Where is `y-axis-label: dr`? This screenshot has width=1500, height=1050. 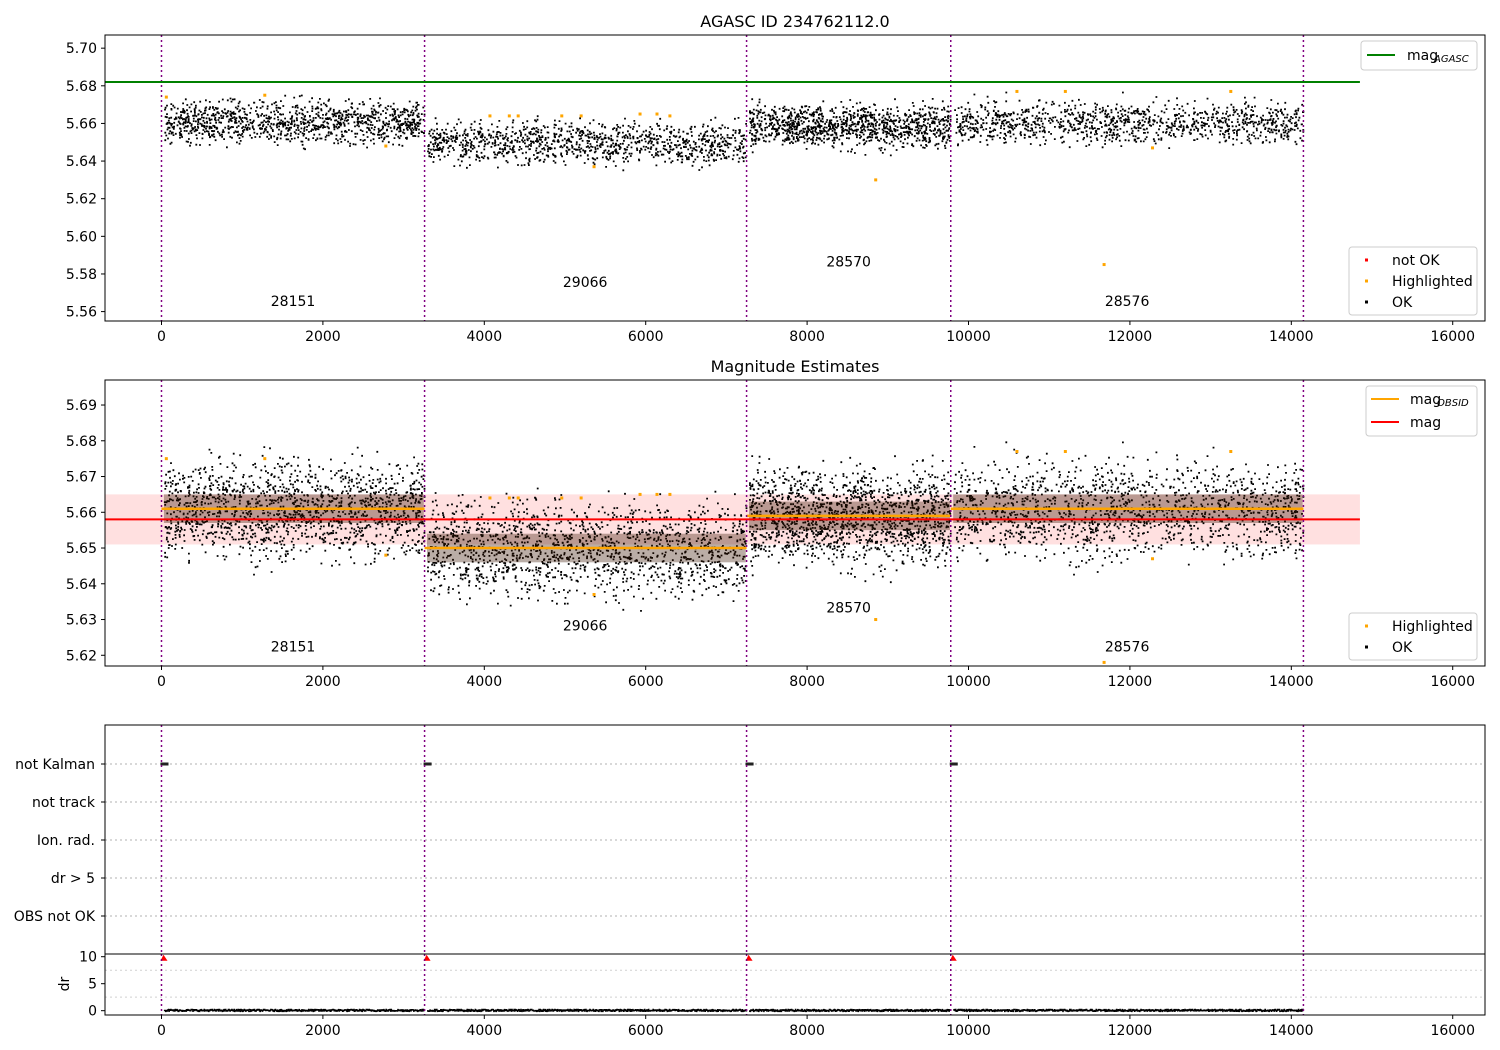 y-axis-label: dr is located at coordinates (65, 983).